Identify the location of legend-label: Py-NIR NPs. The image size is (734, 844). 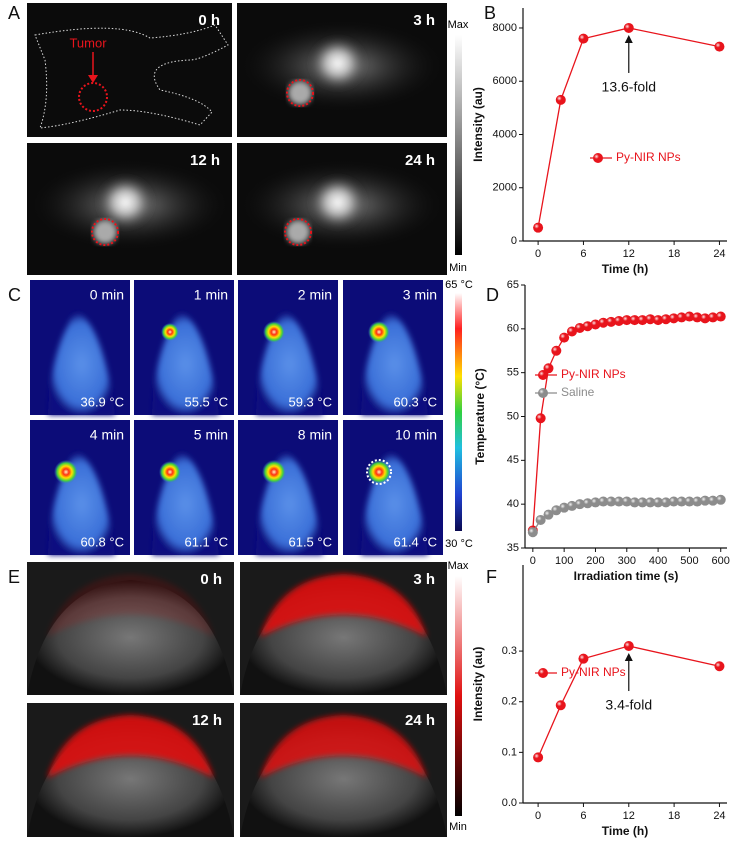
(593, 374).